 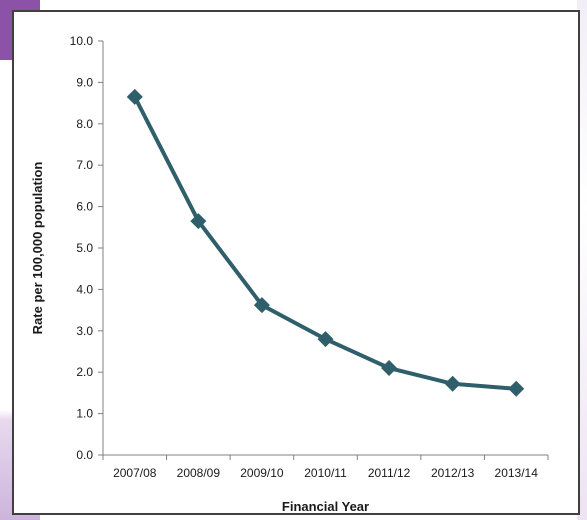 I want to click on x-tick-label: 2010/11, so click(x=325, y=473).